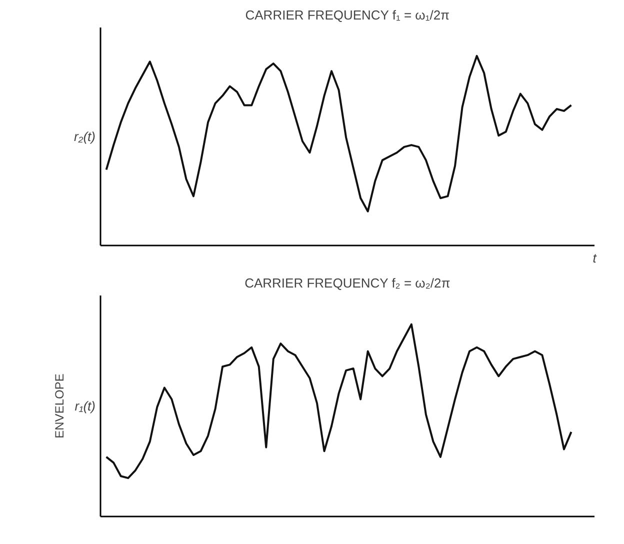 This screenshot has width=624, height=544. I want to click on y-axis-title: r₁(t), so click(85, 406).